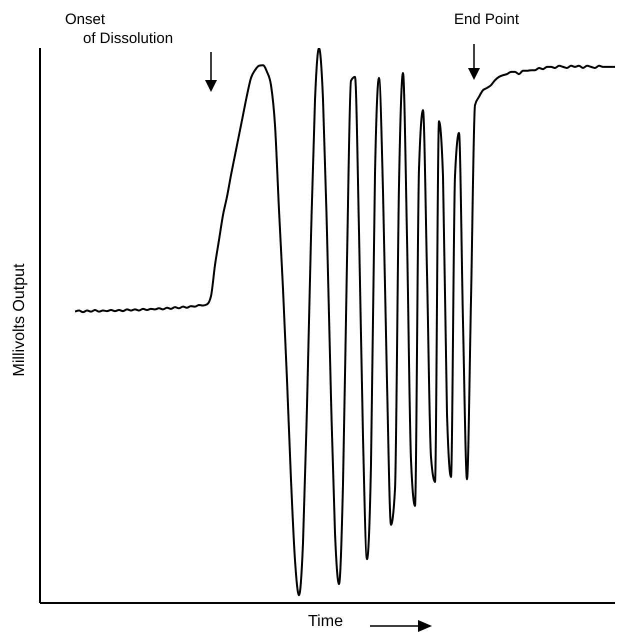 Image resolution: width=620 pixels, height=639 pixels. I want to click on text: End Point, so click(487, 19).